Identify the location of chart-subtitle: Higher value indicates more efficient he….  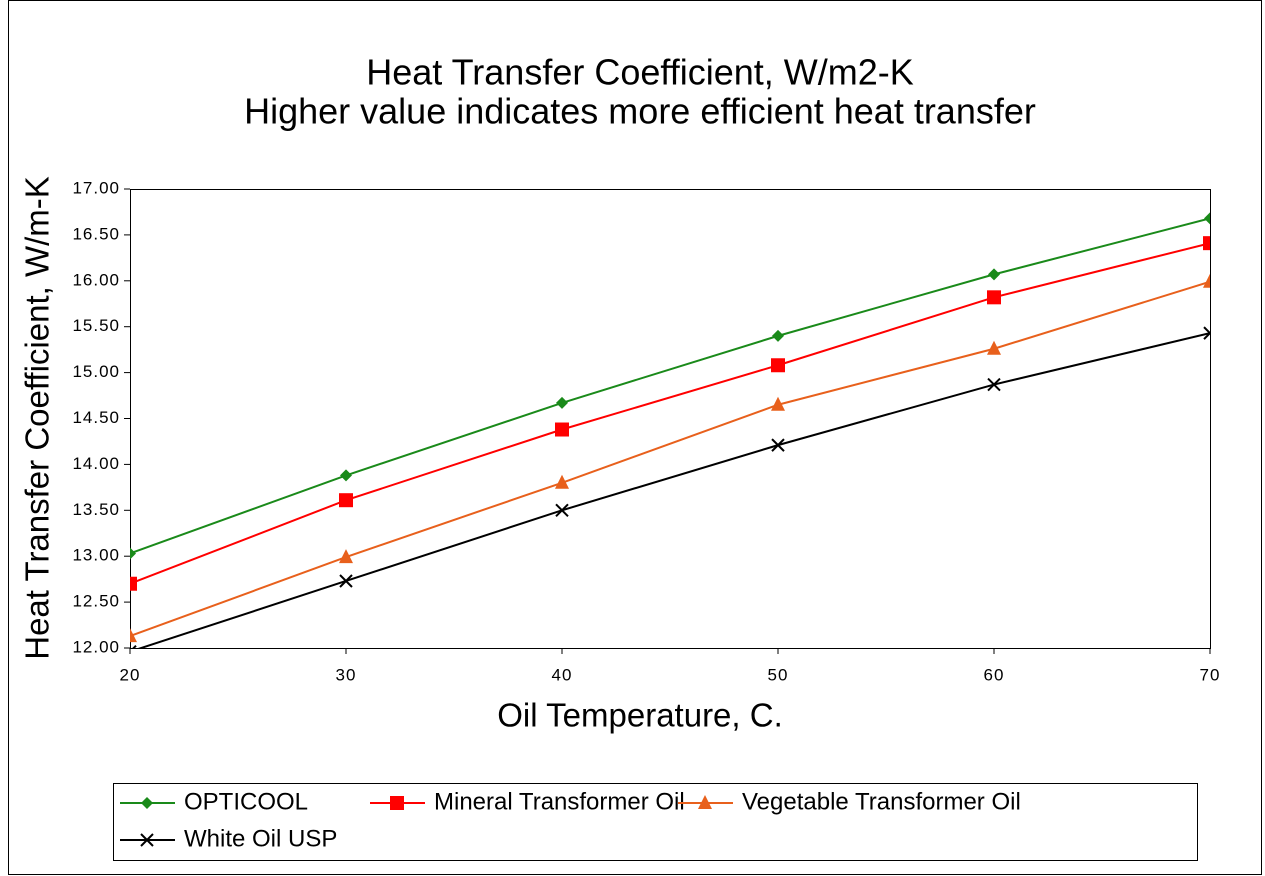
(640, 111).